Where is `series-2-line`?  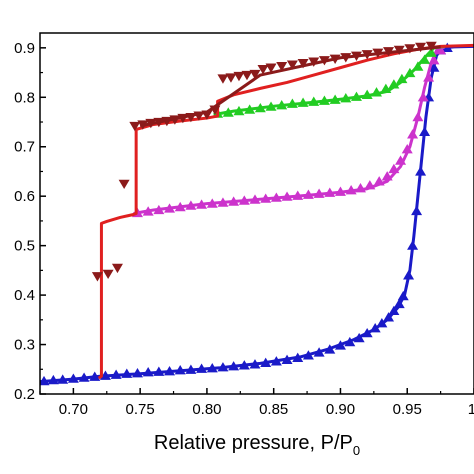
series-2-line is located at coordinates (329, 80).